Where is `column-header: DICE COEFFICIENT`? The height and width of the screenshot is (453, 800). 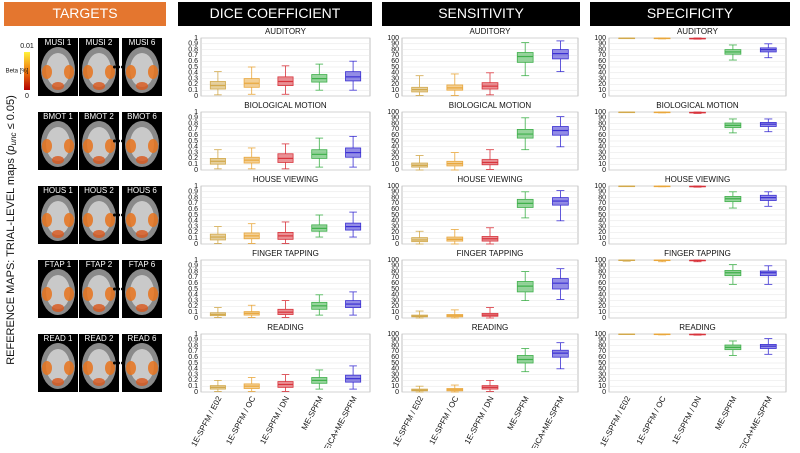 column-header: DICE COEFFICIENT is located at coordinates (275, 13).